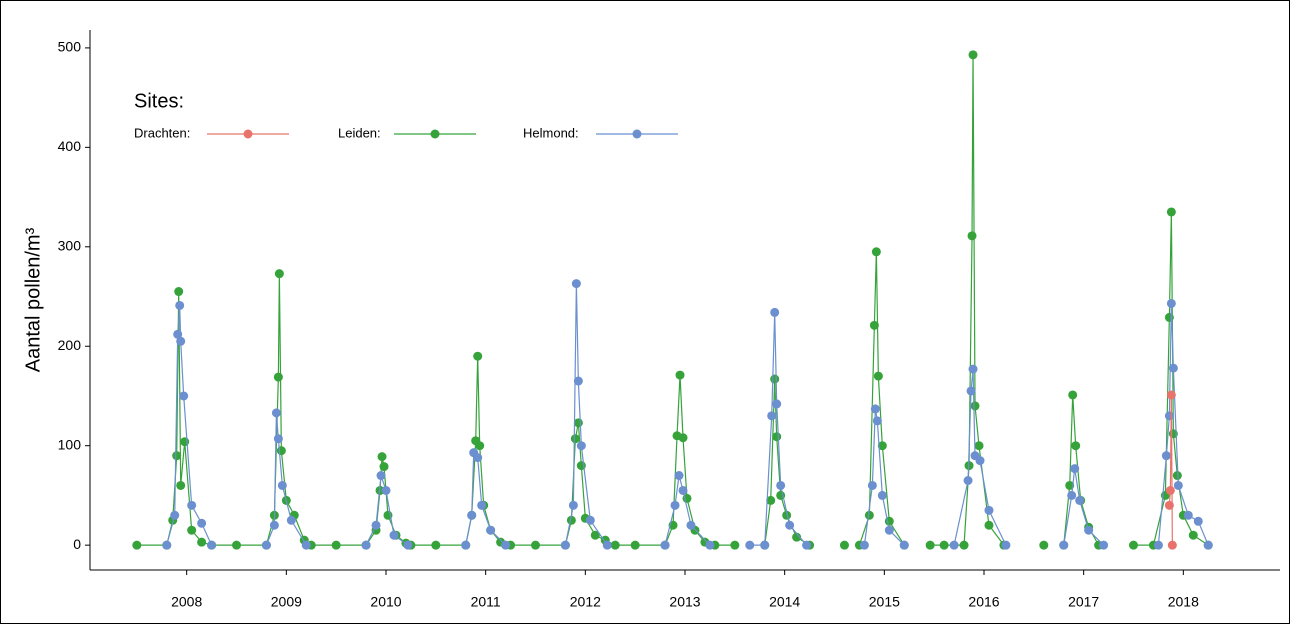 The height and width of the screenshot is (624, 1290). I want to click on x-tick-label: 2013, so click(684, 602).